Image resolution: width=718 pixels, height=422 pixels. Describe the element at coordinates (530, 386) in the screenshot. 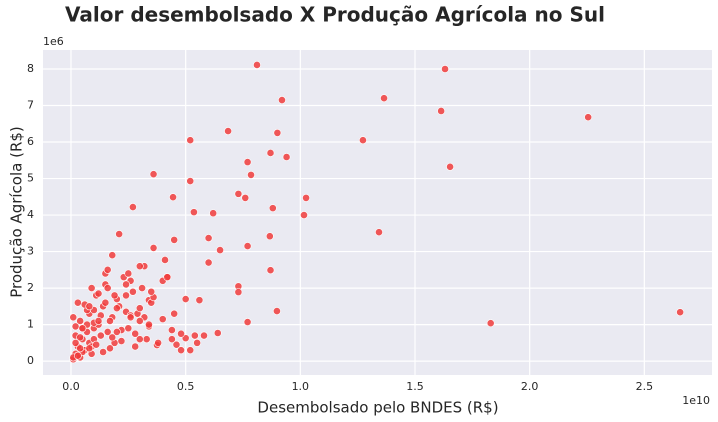

I see `x-tick-label: 2.0` at that location.